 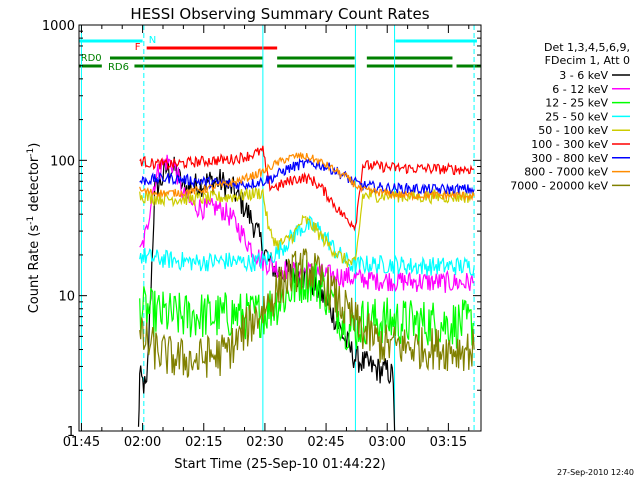 What do you see at coordinates (595, 472) in the screenshot?
I see `footer-timestamp: 27-Sep-2010 12:40` at bounding box center [595, 472].